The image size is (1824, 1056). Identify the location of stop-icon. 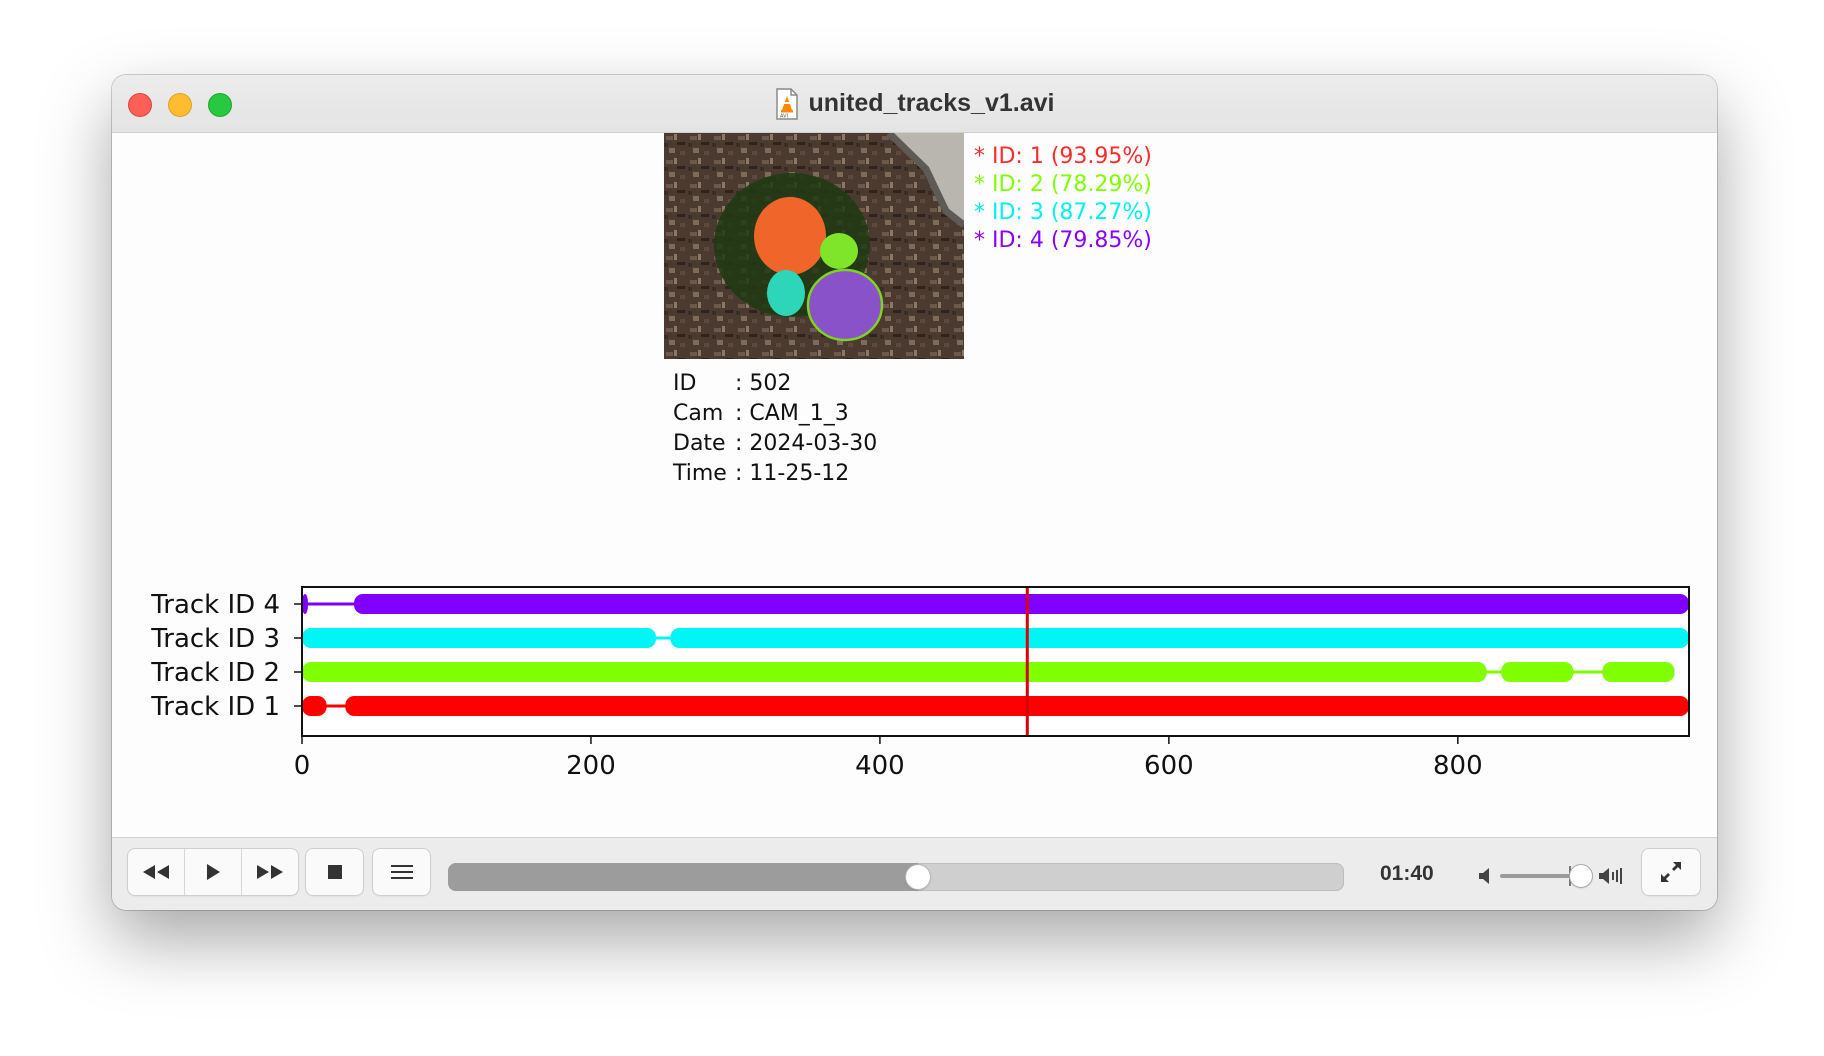
(334, 872).